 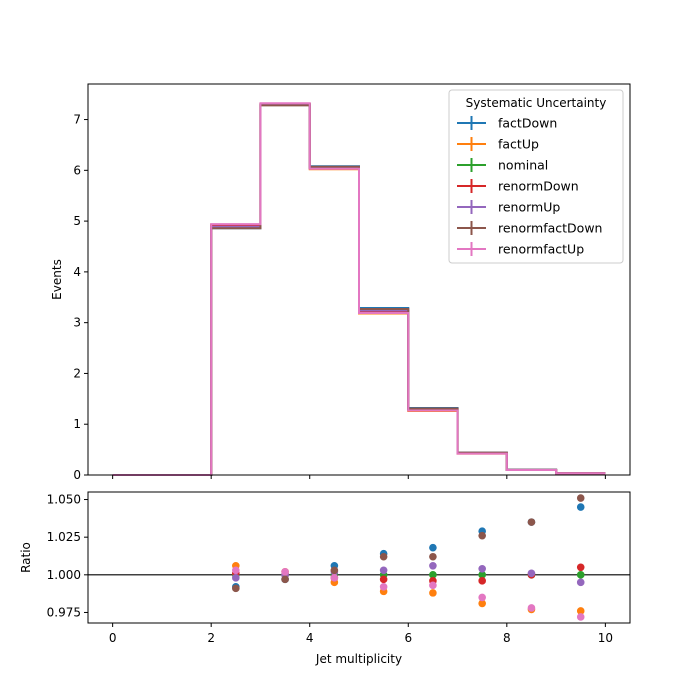 I want to click on x-tick-label: 0, so click(x=113, y=638).